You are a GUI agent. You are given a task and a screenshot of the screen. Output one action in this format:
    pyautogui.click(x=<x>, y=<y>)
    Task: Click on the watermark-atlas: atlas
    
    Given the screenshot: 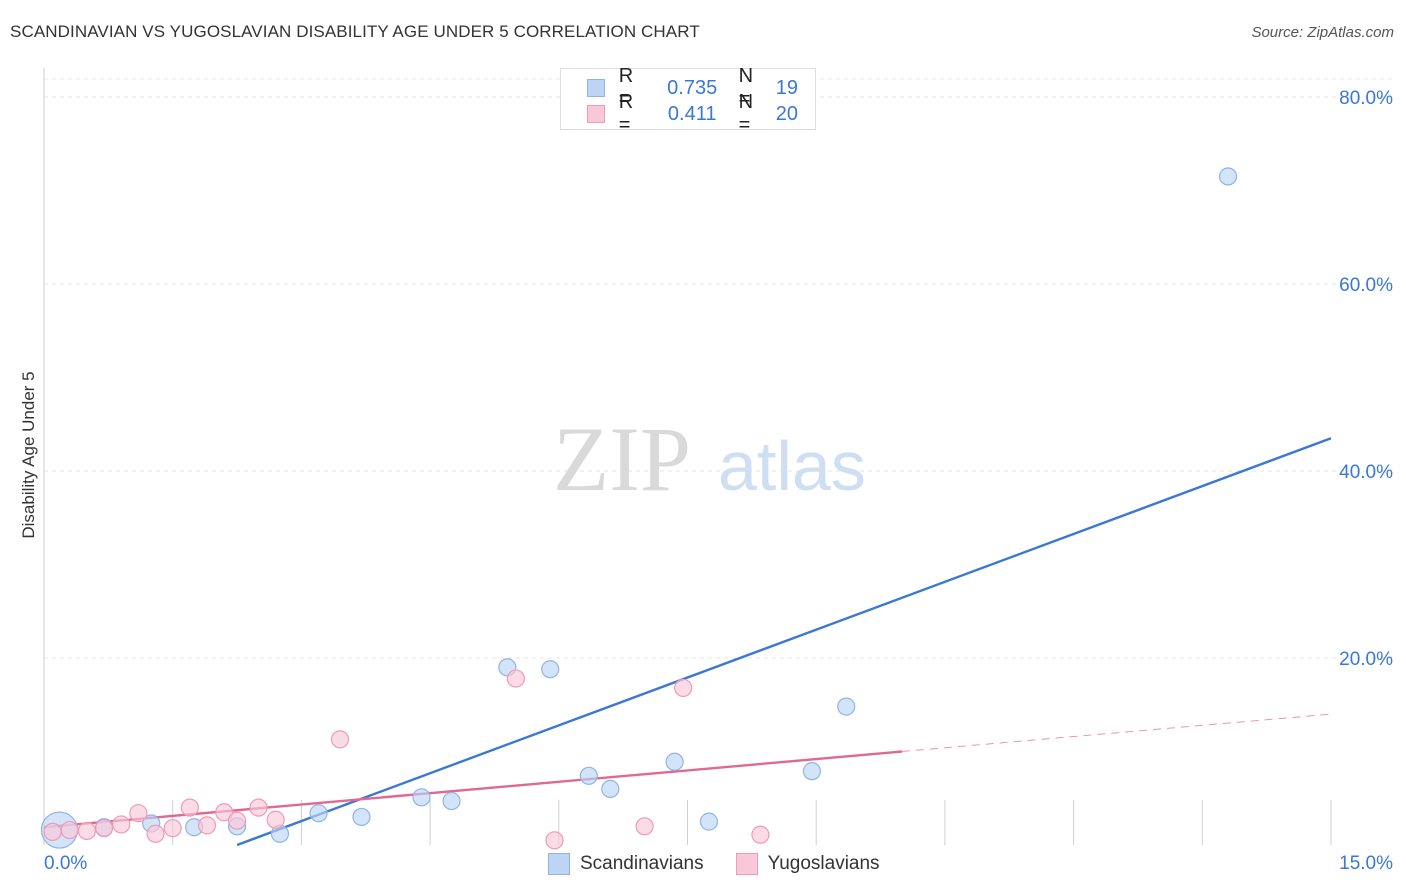 What is the action you would take?
    pyautogui.click(x=792, y=466)
    